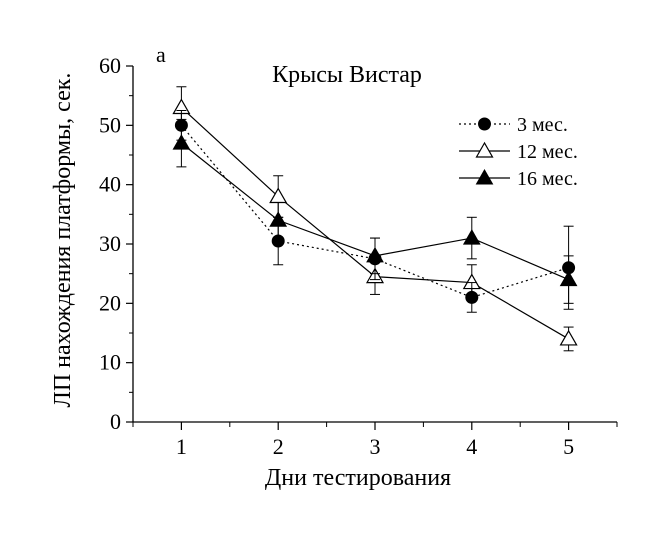 The image size is (653, 534). I want to click on y-tick-label: 20, so click(110, 302).